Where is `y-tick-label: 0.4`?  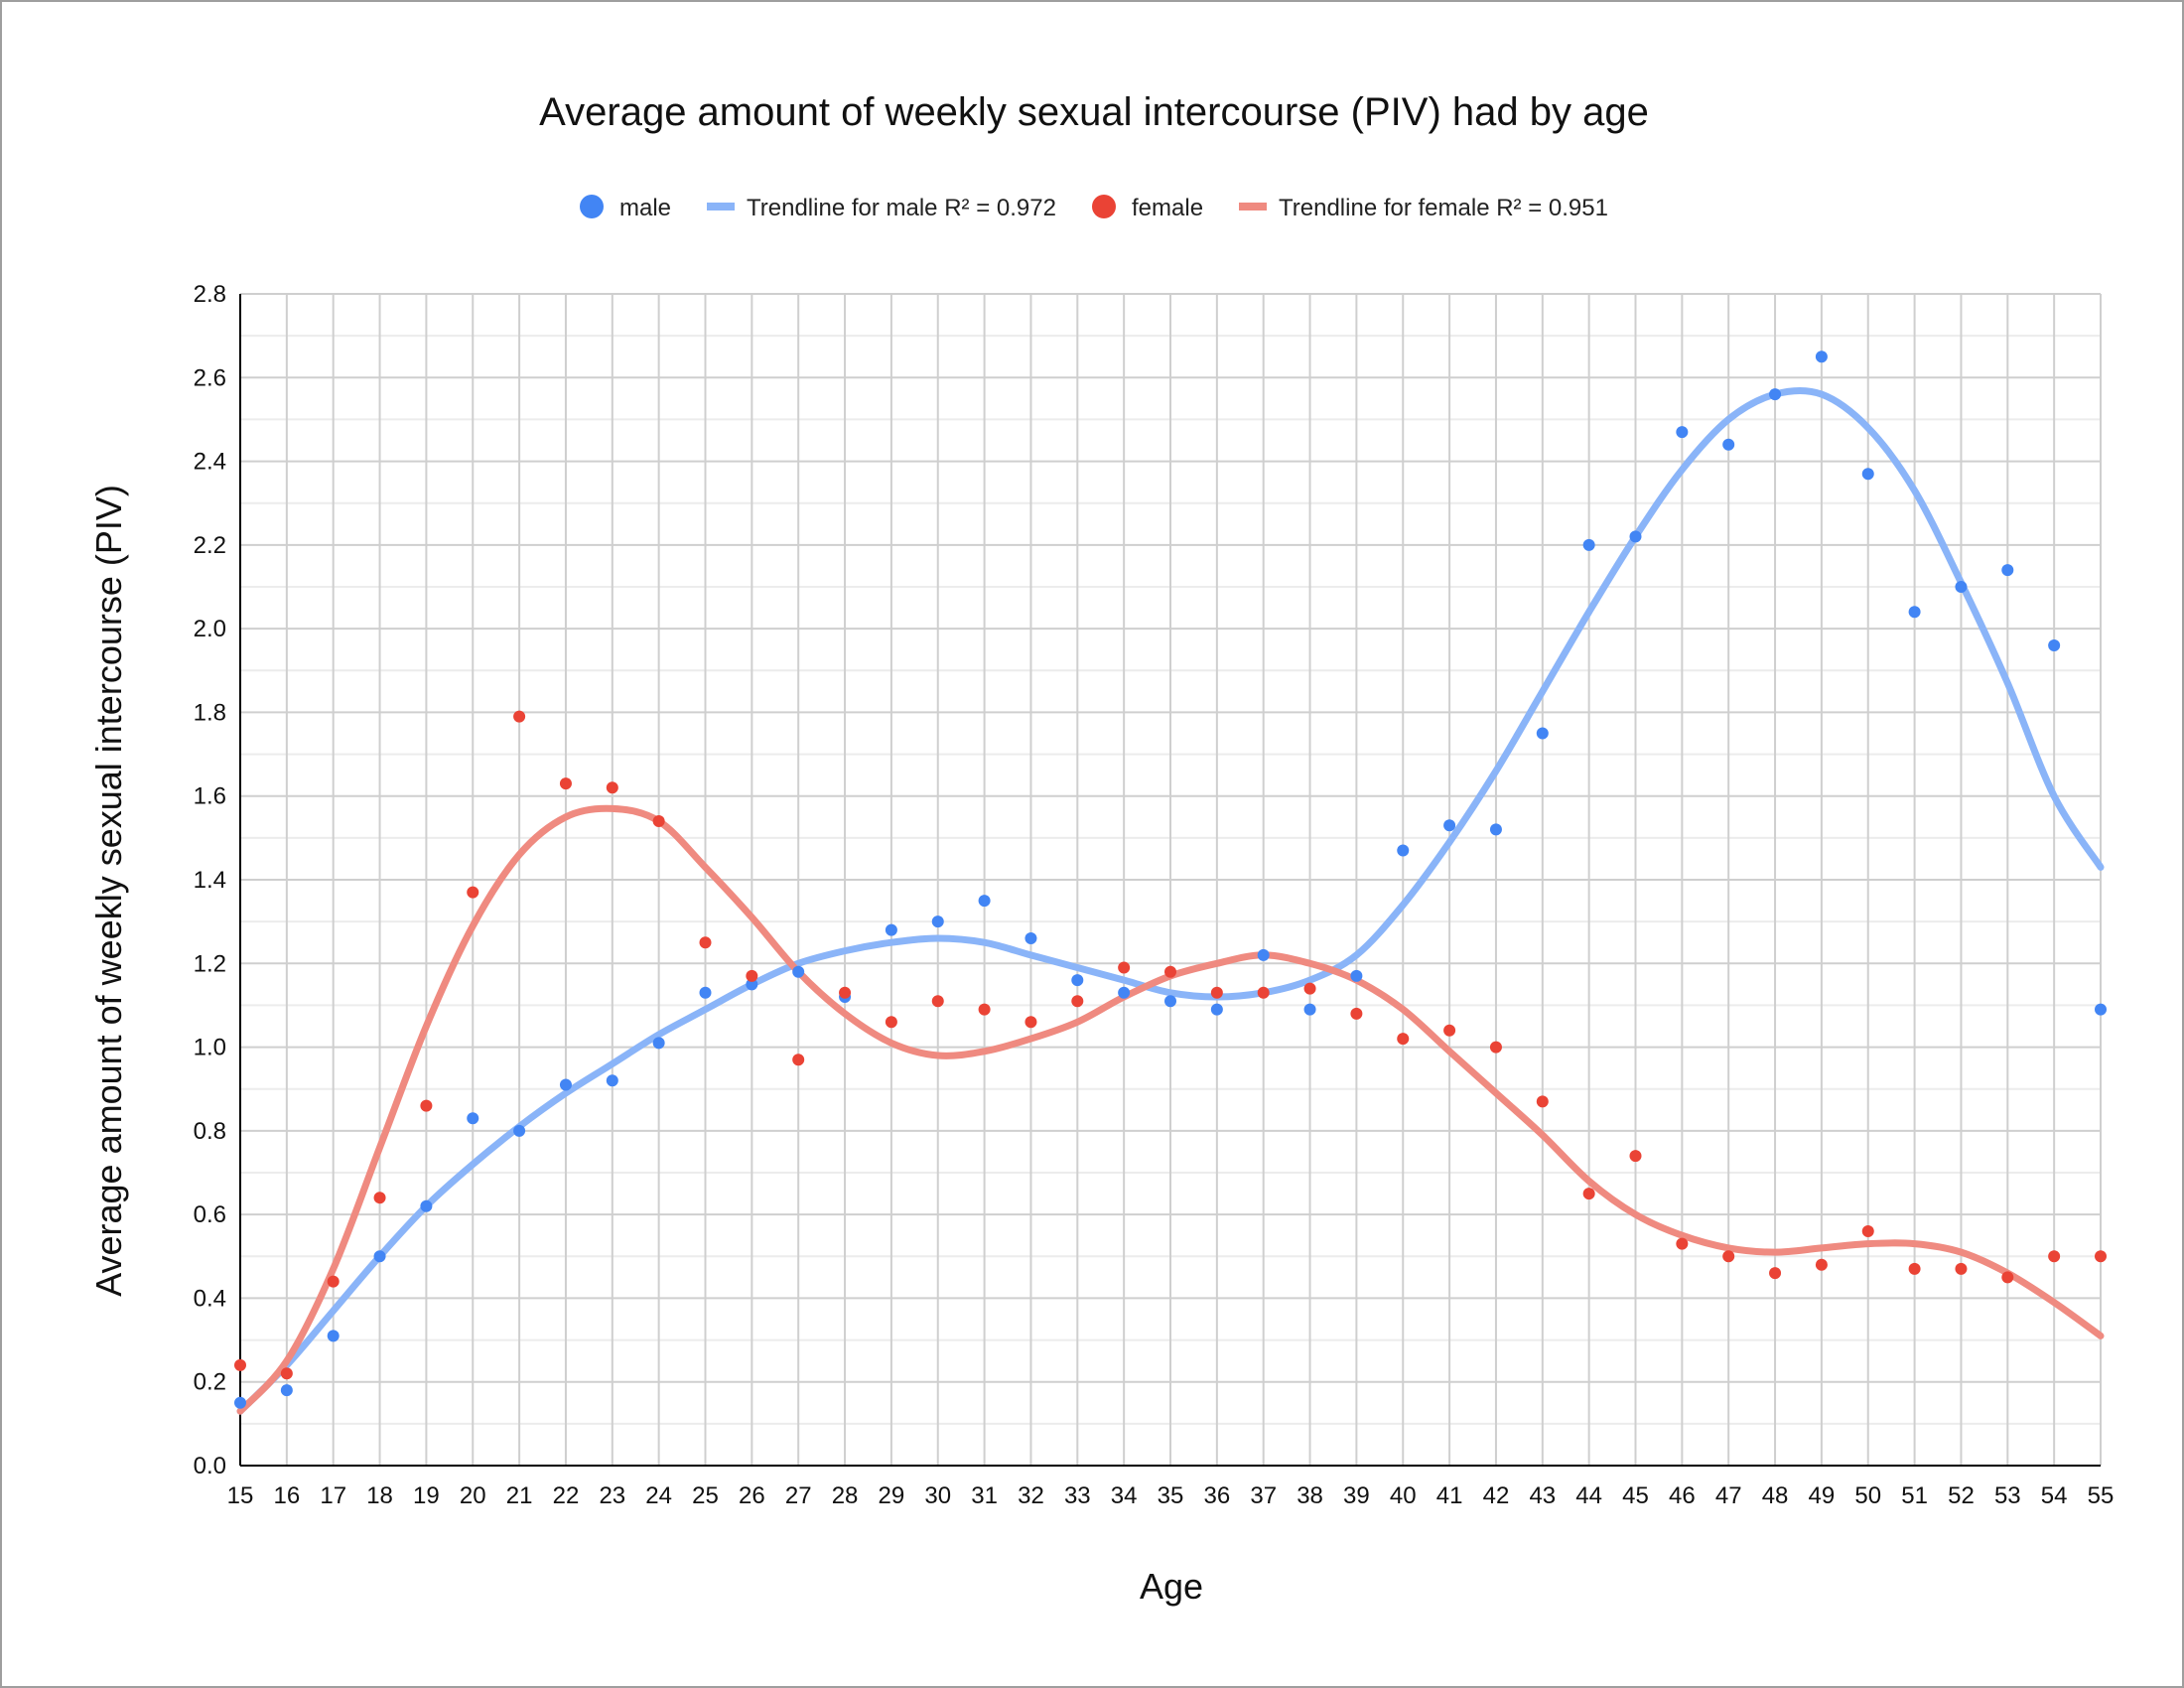 y-tick-label: 0.4 is located at coordinates (210, 1298).